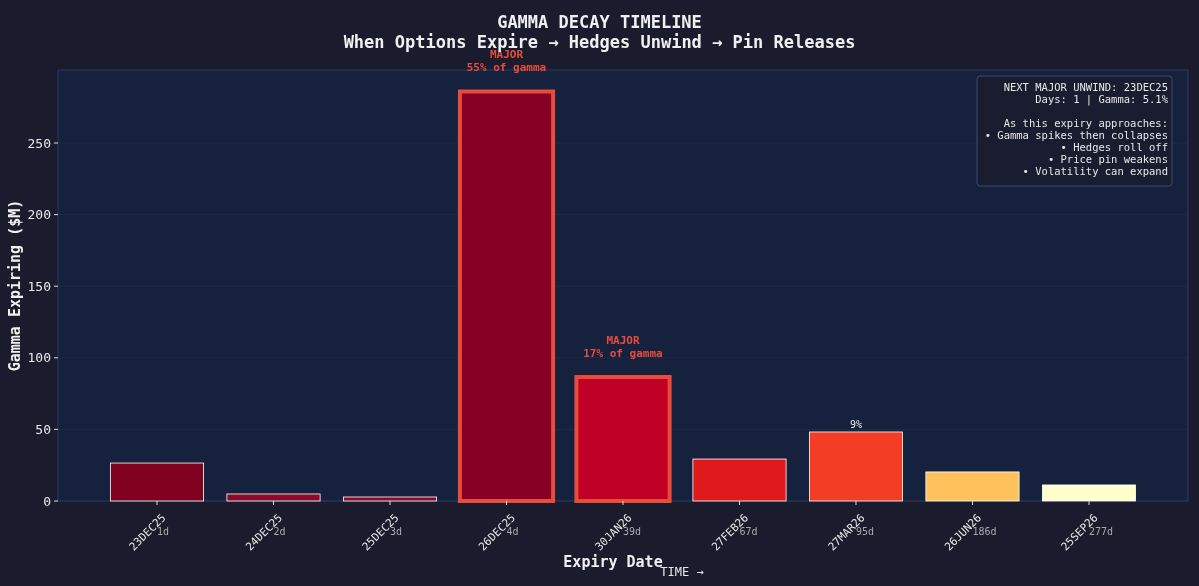  I want to click on y-tick-label: 50, so click(43, 429).